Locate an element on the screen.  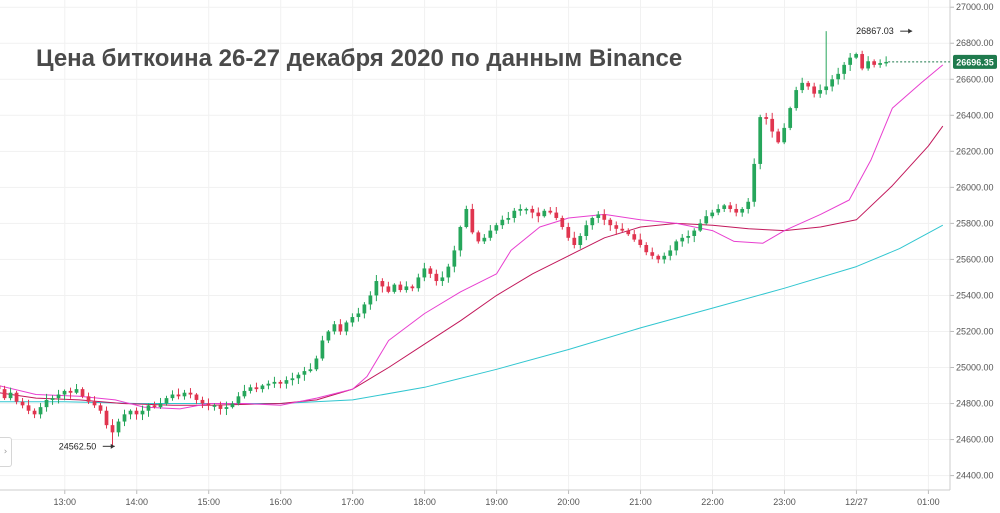
price-extreme-label: 24562.50 is located at coordinates (78, 446).